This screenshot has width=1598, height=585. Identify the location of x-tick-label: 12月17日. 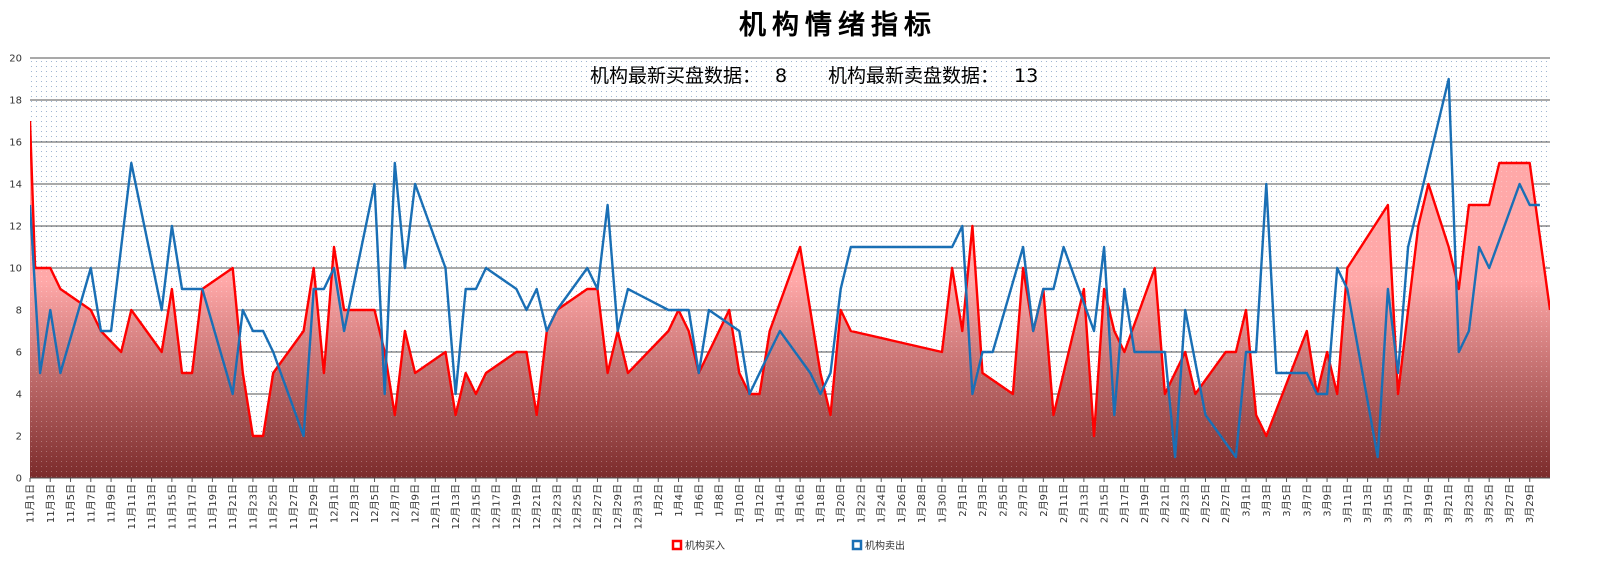
(497, 506).